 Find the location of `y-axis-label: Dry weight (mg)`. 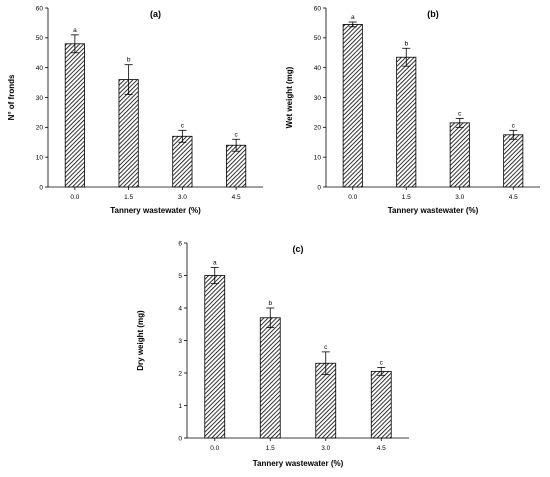

y-axis-label: Dry weight (mg) is located at coordinates (140, 340).